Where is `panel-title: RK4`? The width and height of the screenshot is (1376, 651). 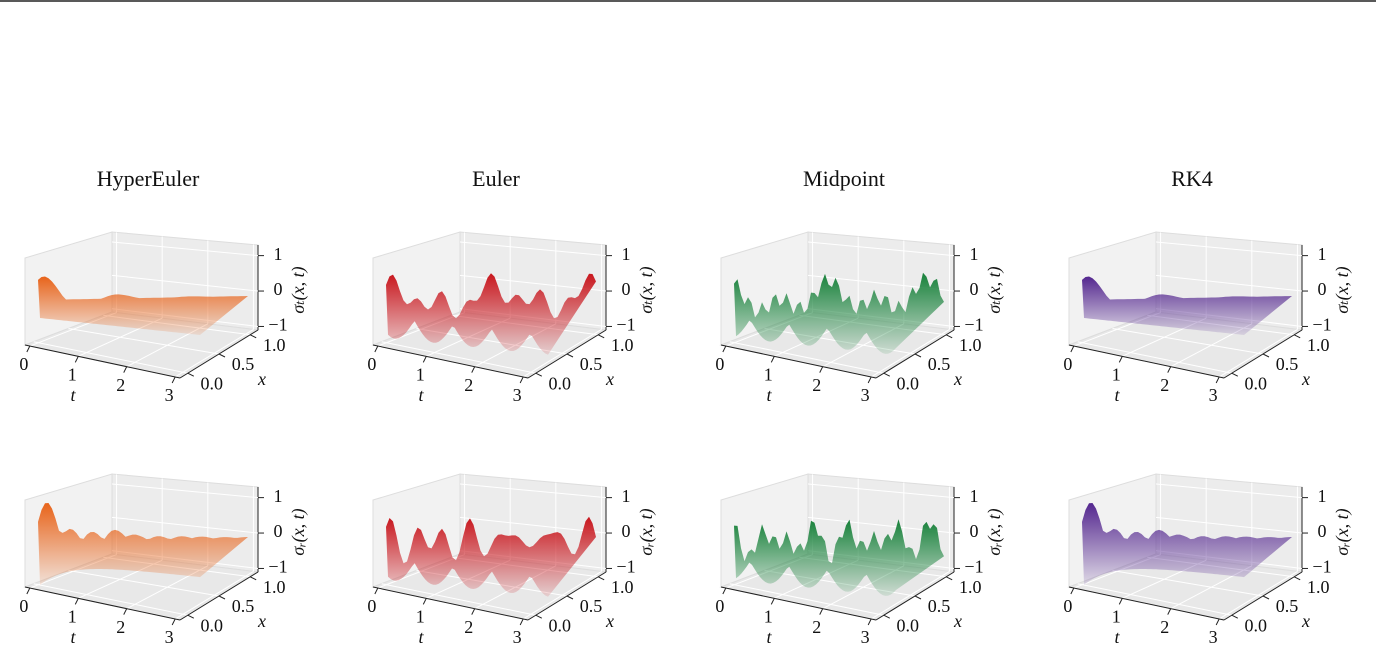 panel-title: RK4 is located at coordinates (1192, 178).